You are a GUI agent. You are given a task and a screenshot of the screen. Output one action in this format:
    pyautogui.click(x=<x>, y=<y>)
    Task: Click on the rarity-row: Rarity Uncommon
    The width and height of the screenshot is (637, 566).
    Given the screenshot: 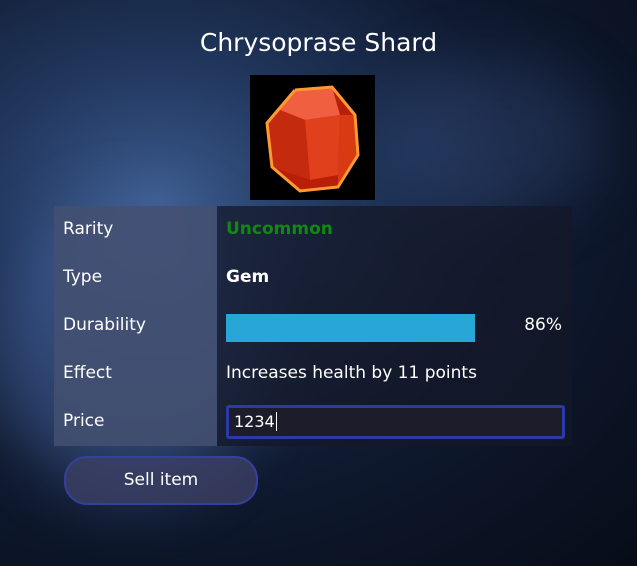 What is the action you would take?
    pyautogui.click(x=313, y=230)
    